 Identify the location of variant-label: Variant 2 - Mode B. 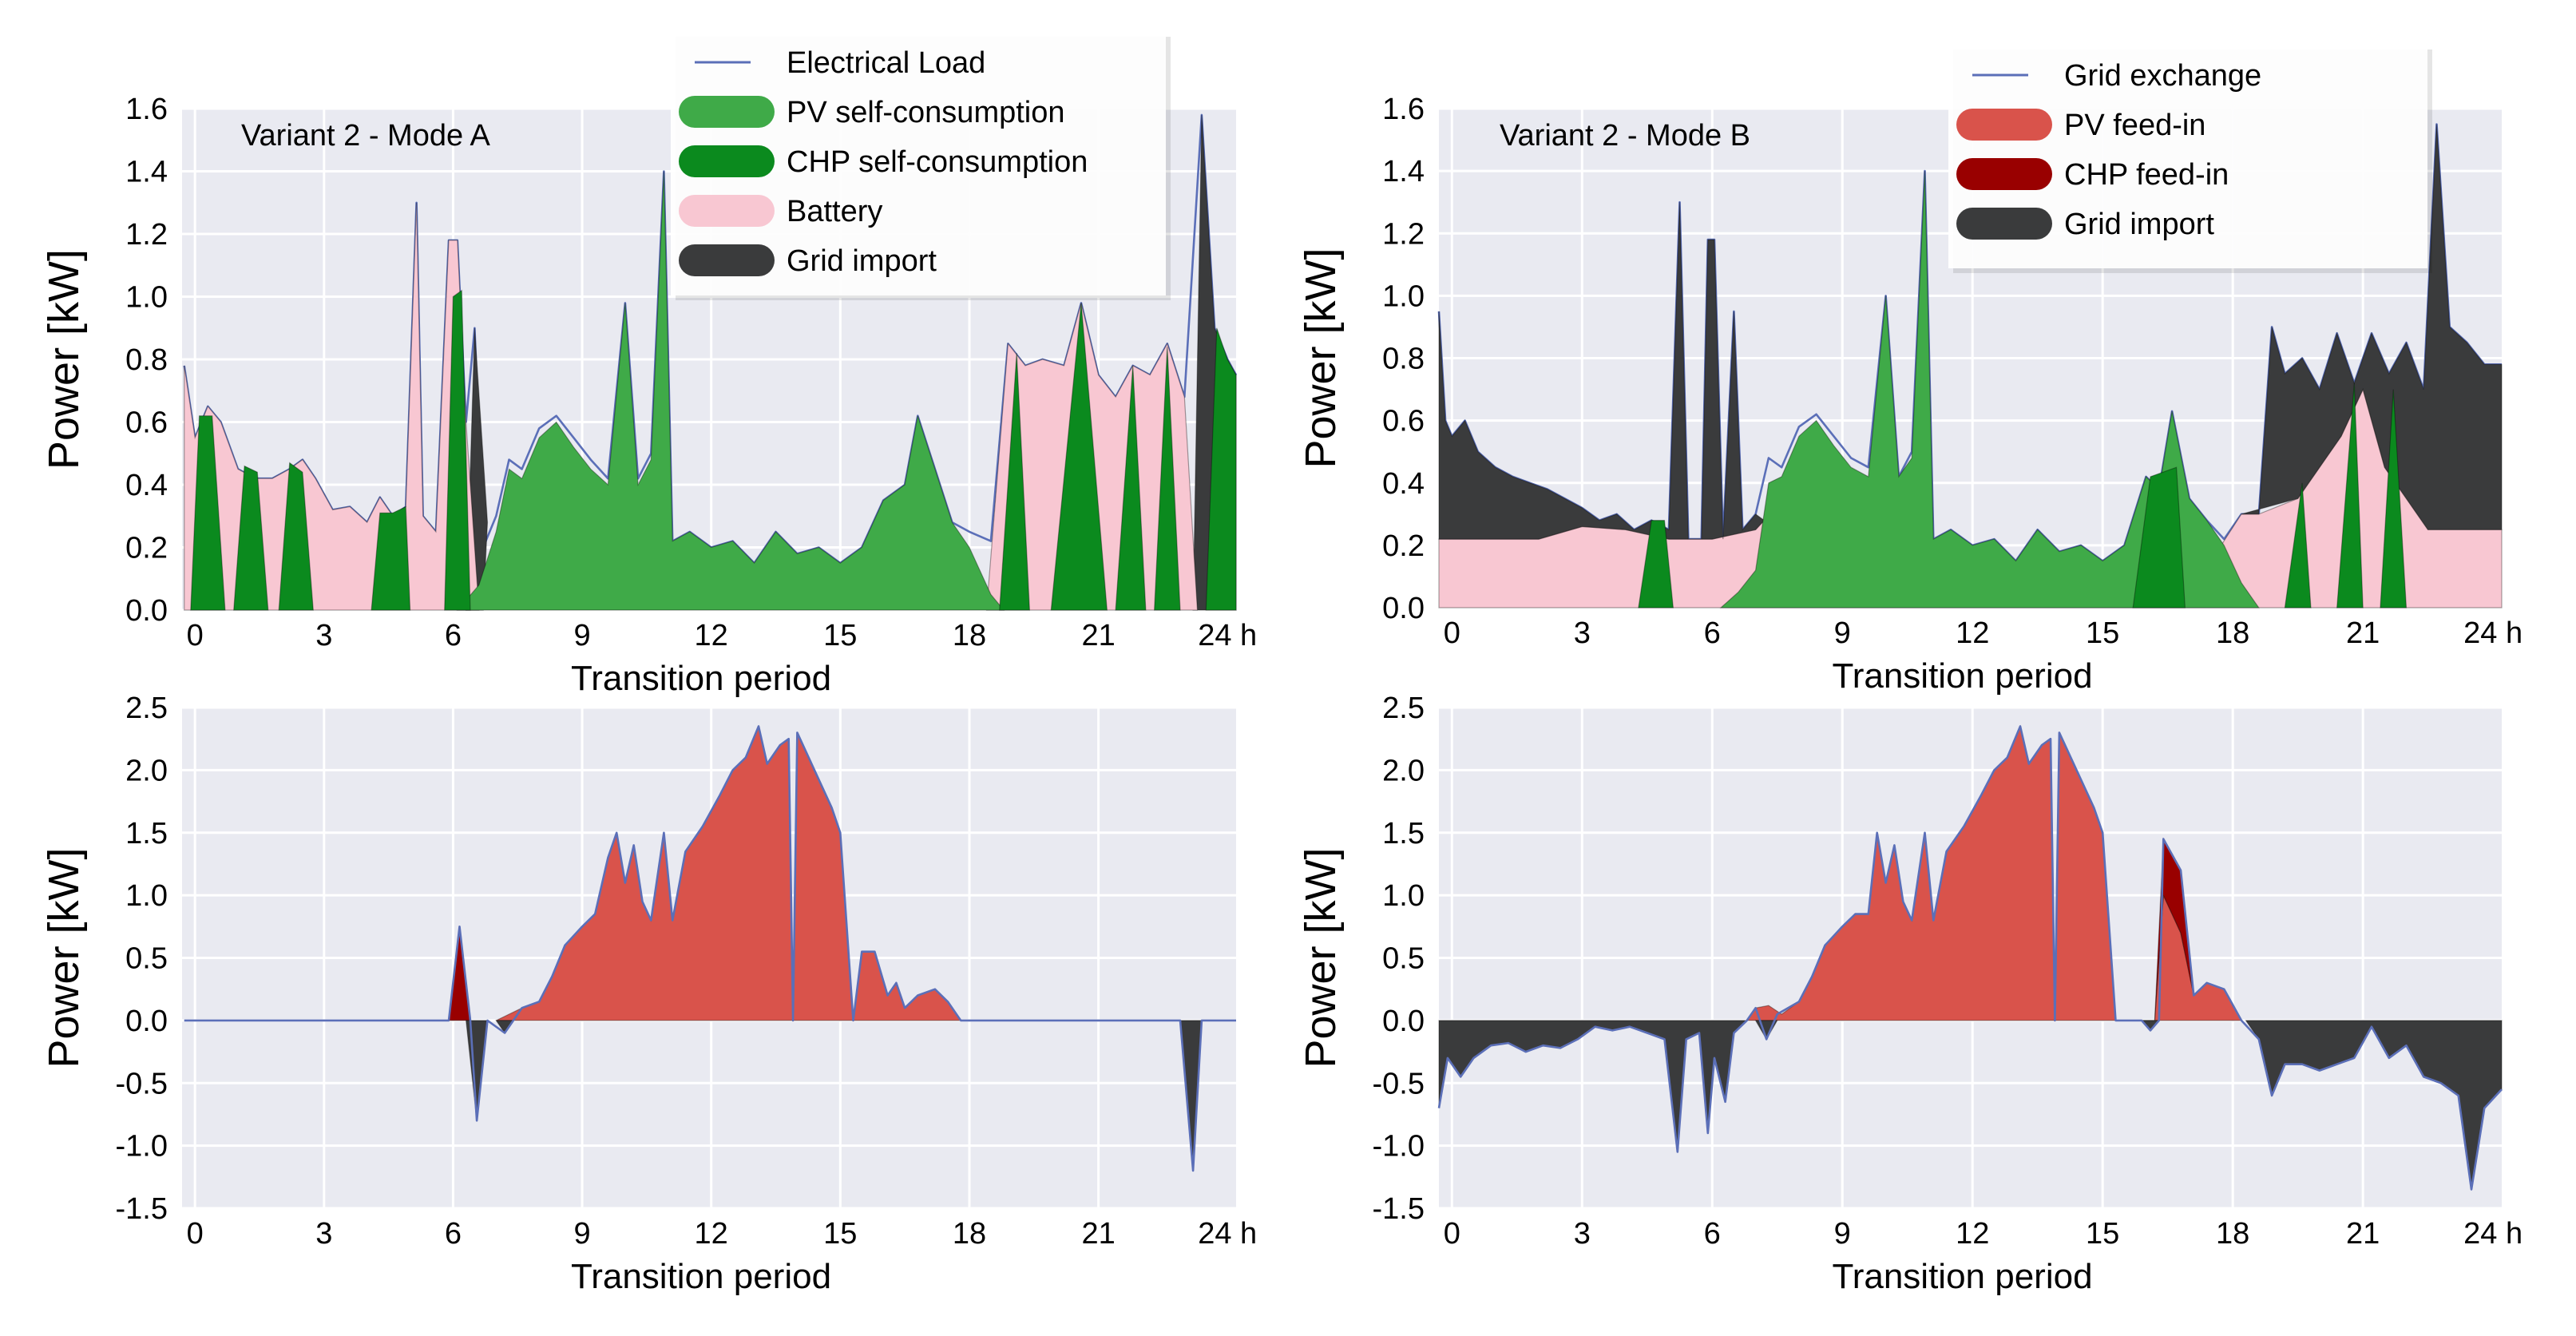
(1625, 136).